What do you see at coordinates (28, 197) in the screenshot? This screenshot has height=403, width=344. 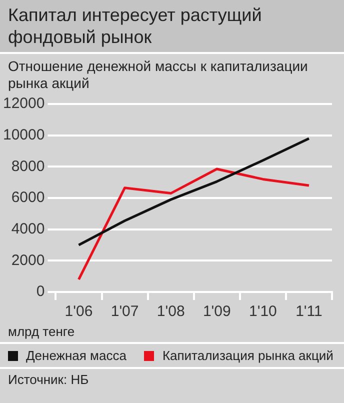 I see `y-tick-label: 6000` at bounding box center [28, 197].